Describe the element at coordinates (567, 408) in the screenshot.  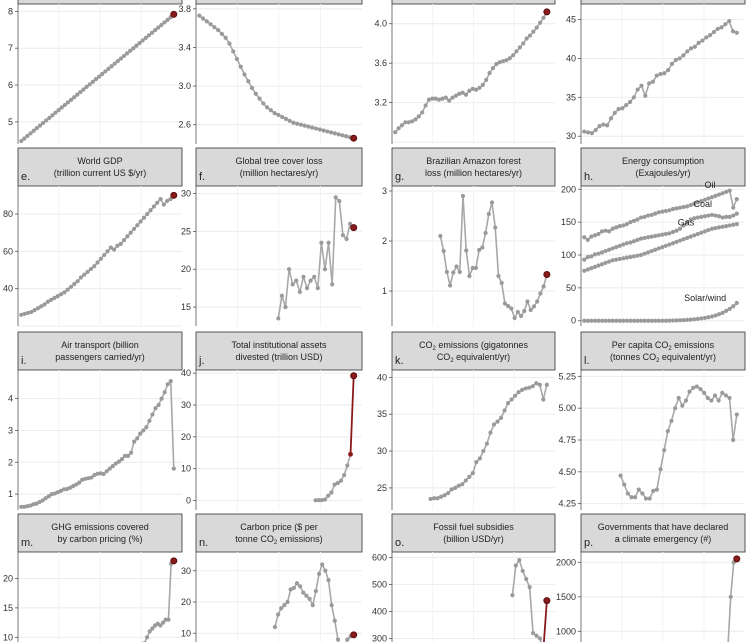
I see `y-tick-label: 5.00` at that location.